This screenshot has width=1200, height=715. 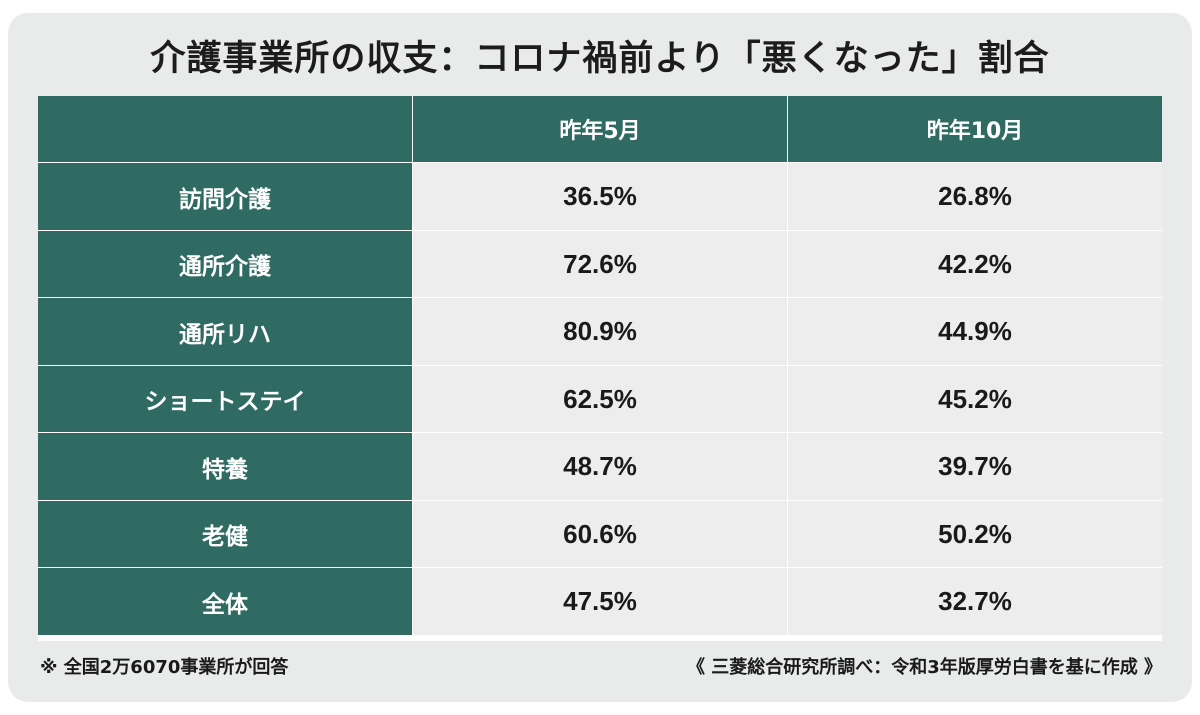 I want to click on value-cell: 39.7%, so click(x=975, y=466).